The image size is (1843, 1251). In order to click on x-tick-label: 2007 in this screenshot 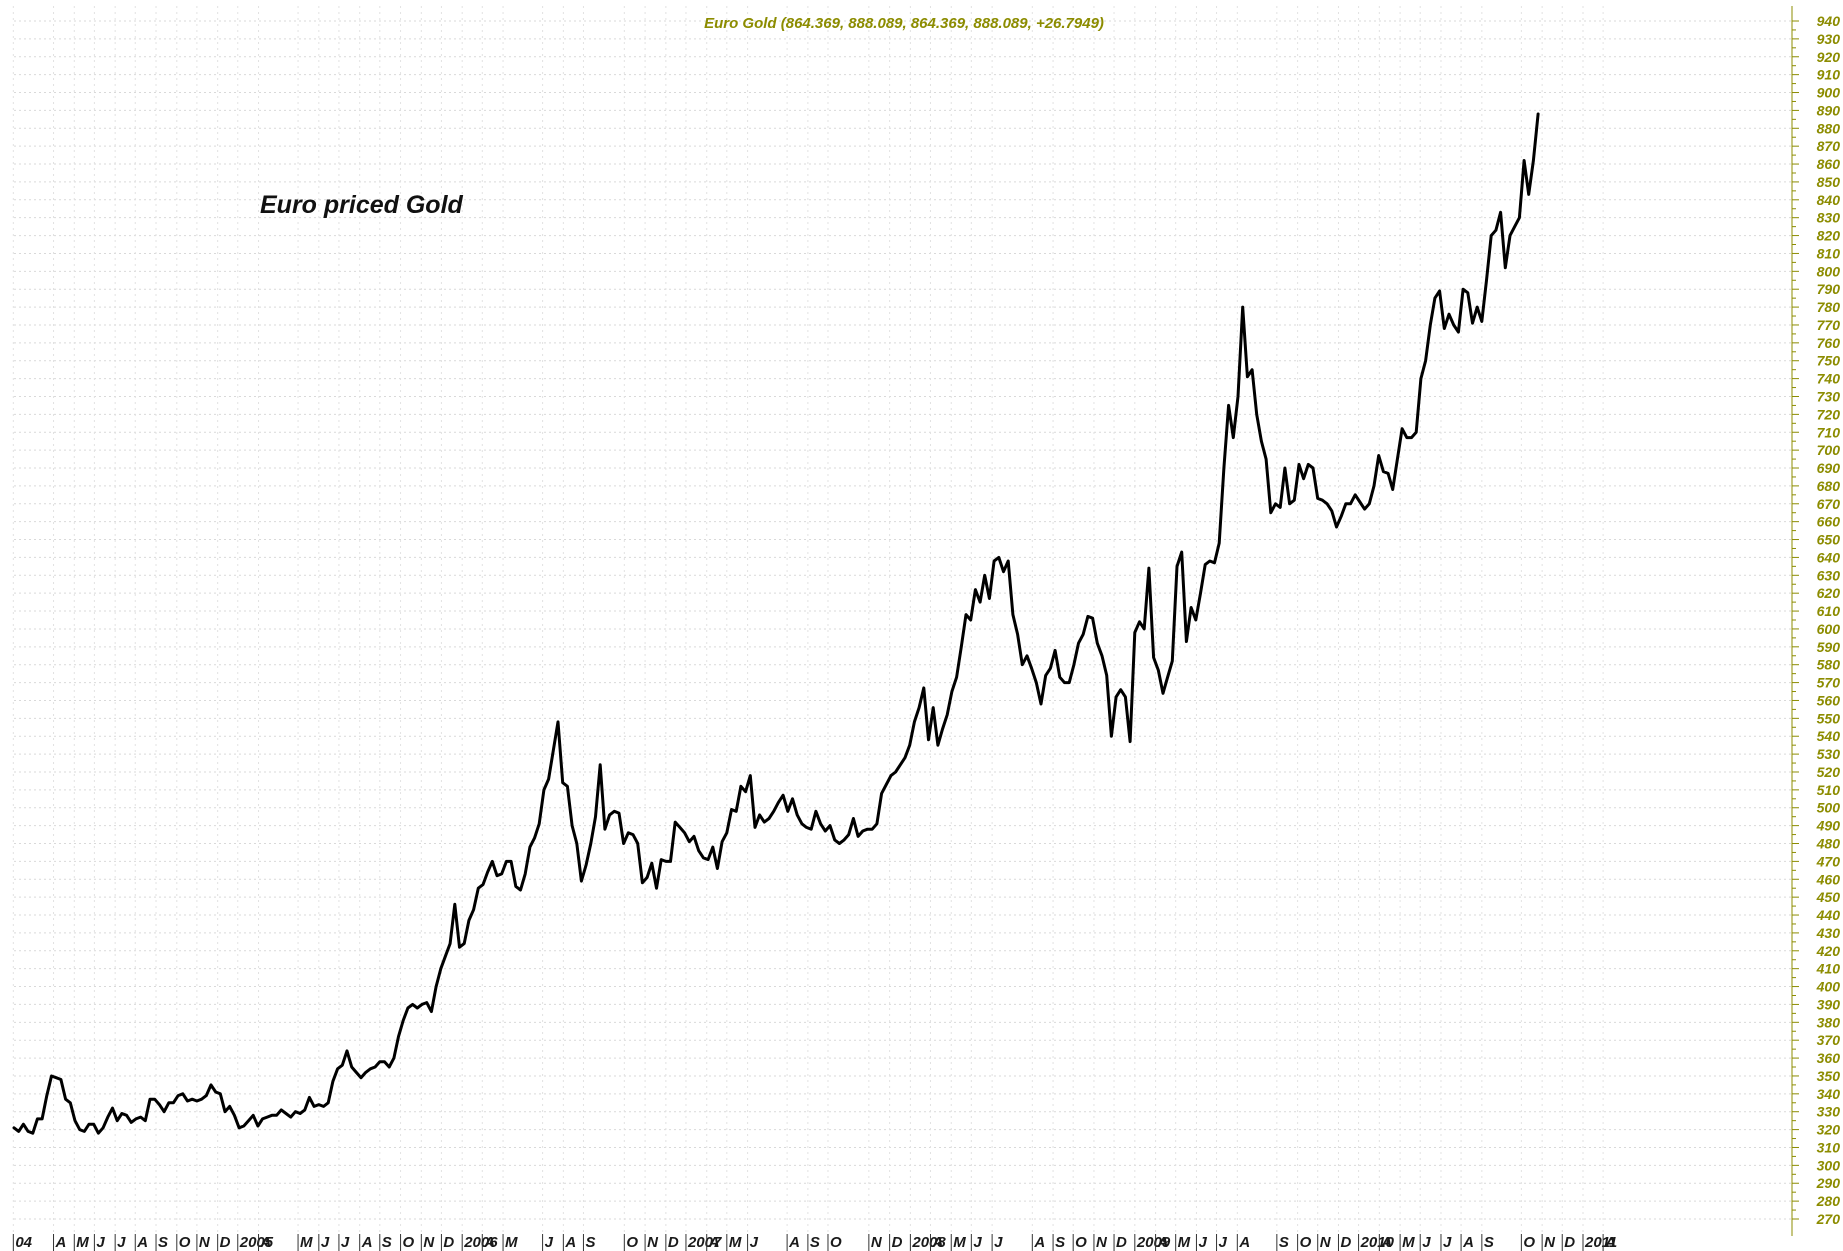, I will do `click(704, 1242)`.